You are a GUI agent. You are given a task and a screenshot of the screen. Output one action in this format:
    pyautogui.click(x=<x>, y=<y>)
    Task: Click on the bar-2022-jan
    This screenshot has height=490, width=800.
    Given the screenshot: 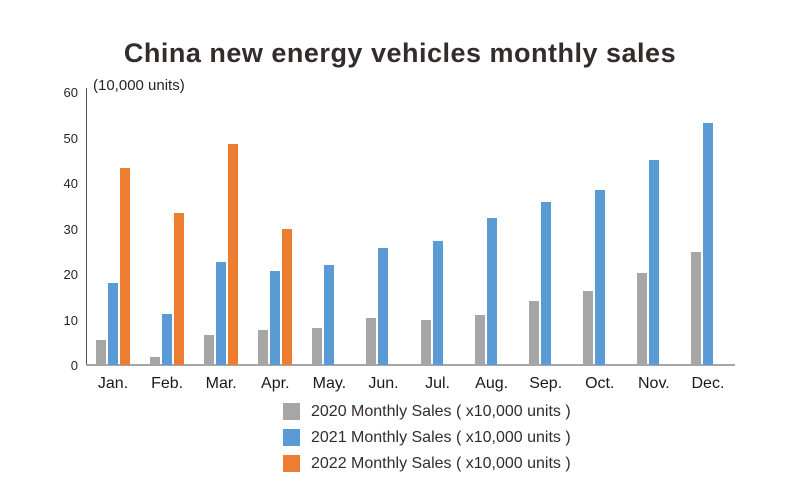 What is the action you would take?
    pyautogui.click(x=125, y=266)
    